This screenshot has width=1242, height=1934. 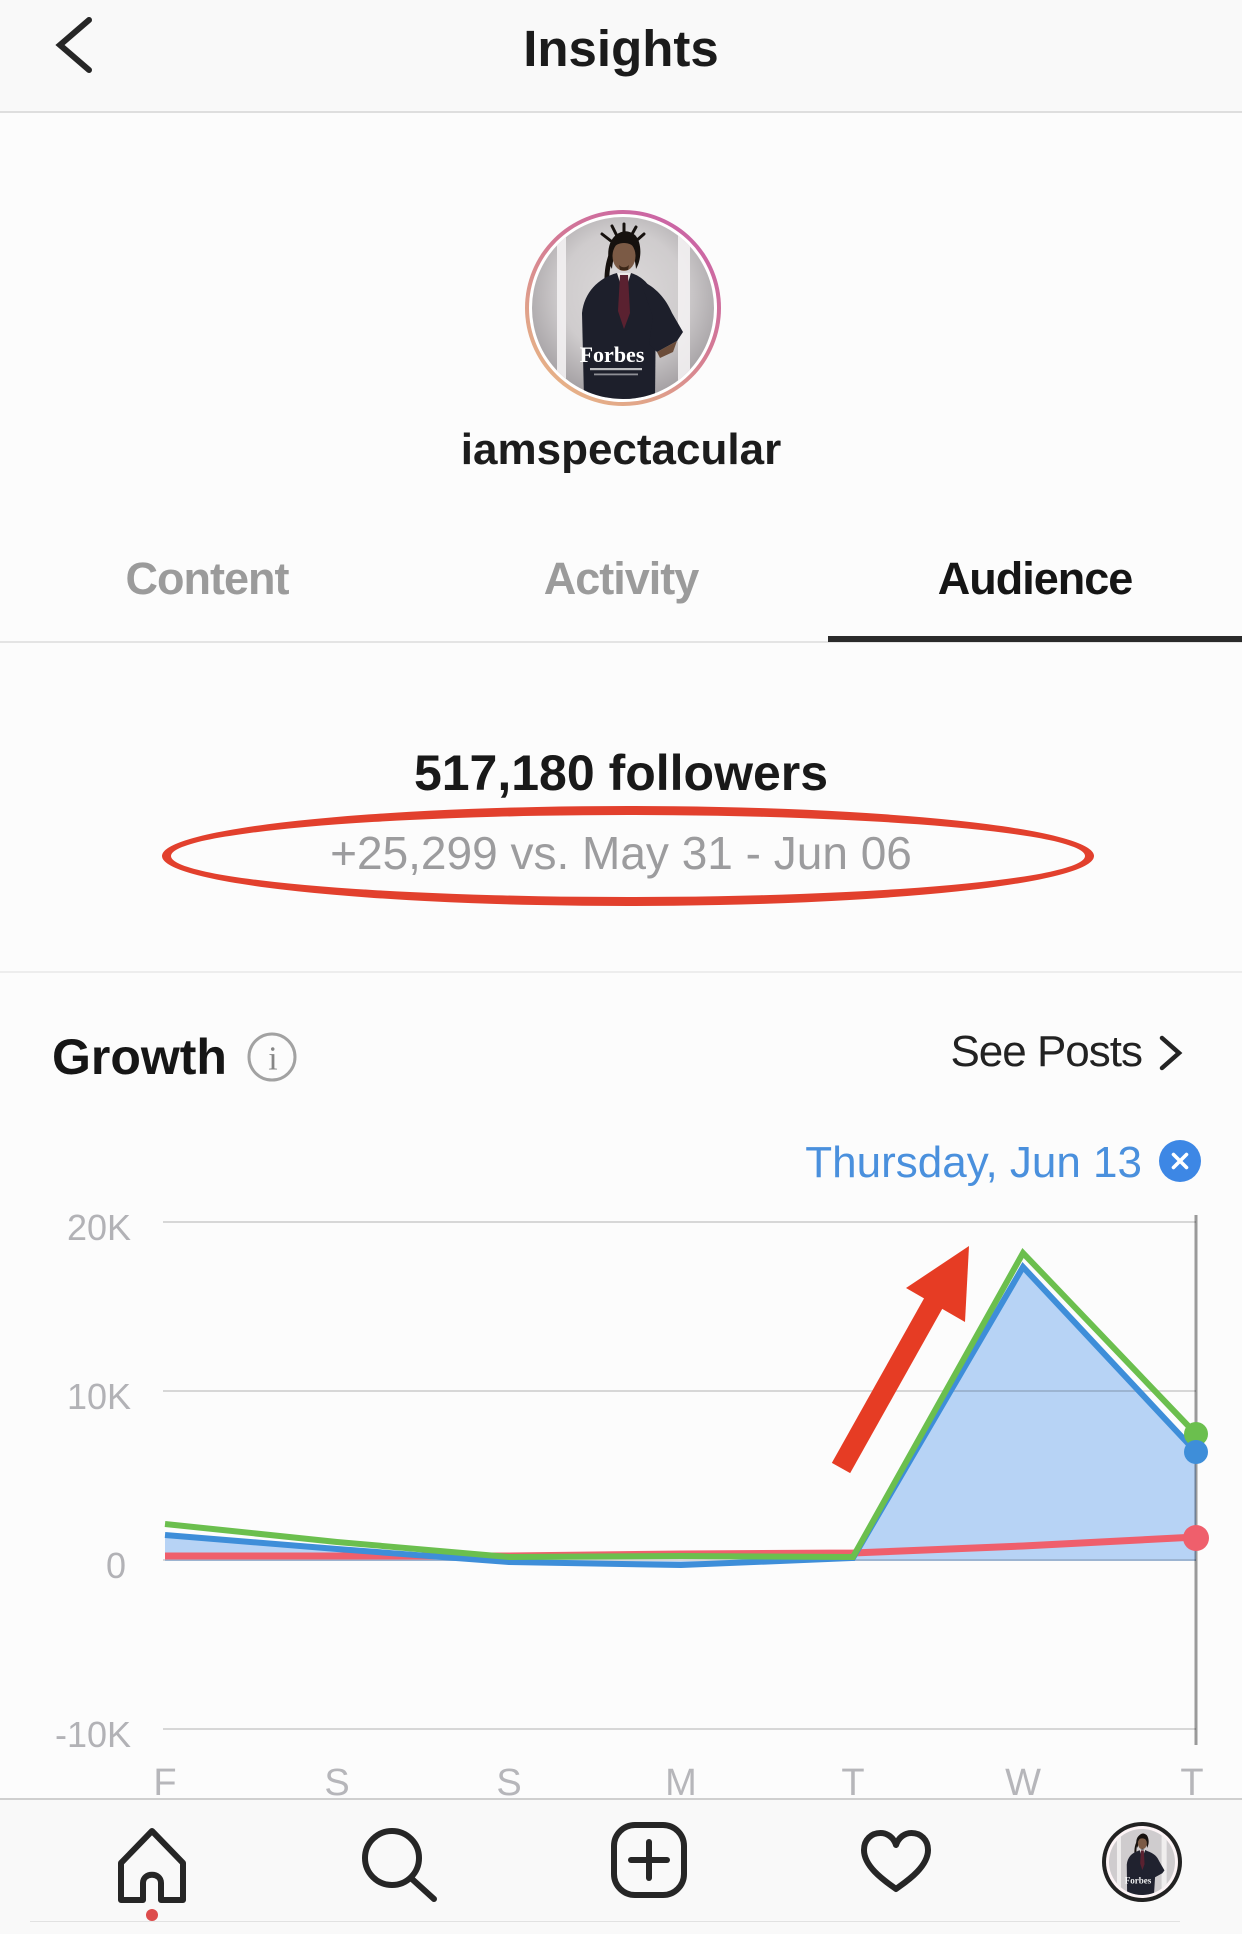 What do you see at coordinates (681, 1783) in the screenshot?
I see `svg-text: M` at bounding box center [681, 1783].